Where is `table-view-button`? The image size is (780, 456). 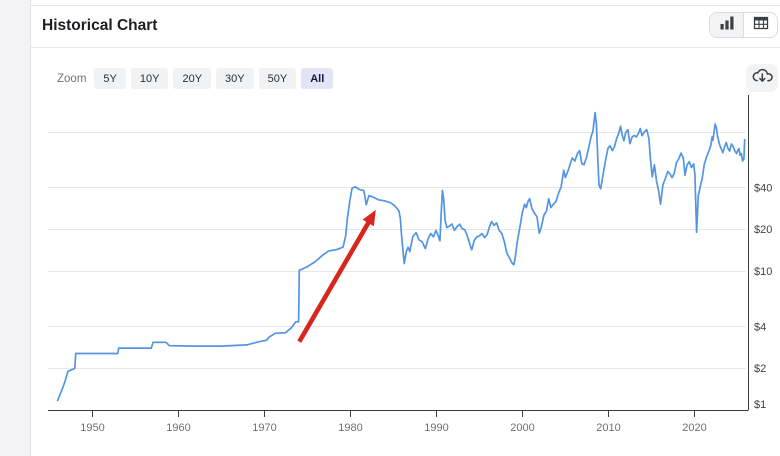 table-view-button is located at coordinates (760, 25).